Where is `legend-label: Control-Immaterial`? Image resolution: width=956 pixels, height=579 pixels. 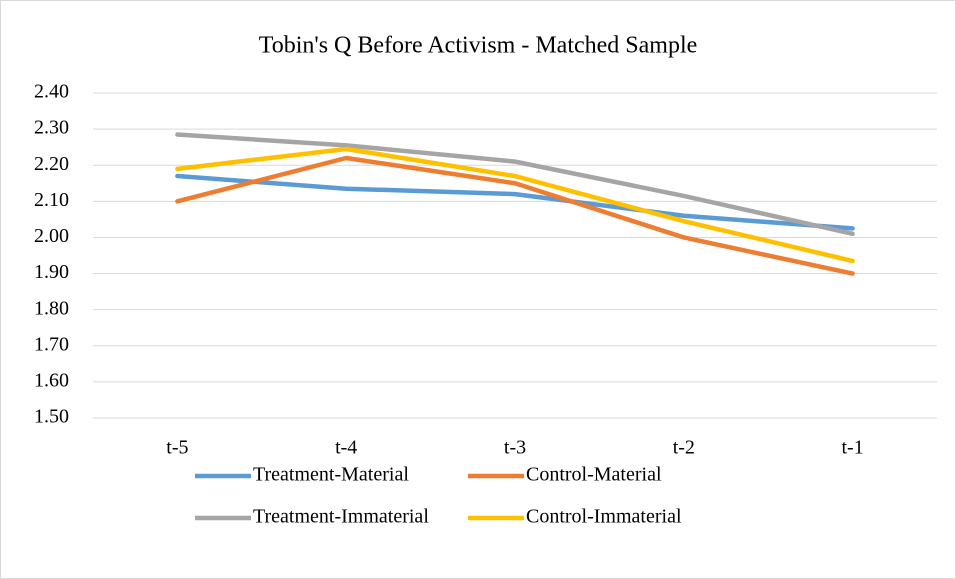 legend-label: Control-Immaterial is located at coordinates (604, 517).